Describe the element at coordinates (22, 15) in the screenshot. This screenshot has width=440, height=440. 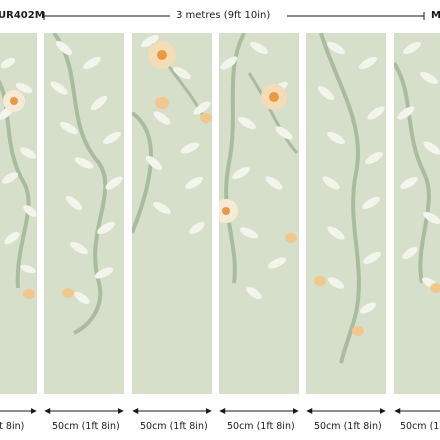
I see `product-code-left: UR402M` at that location.